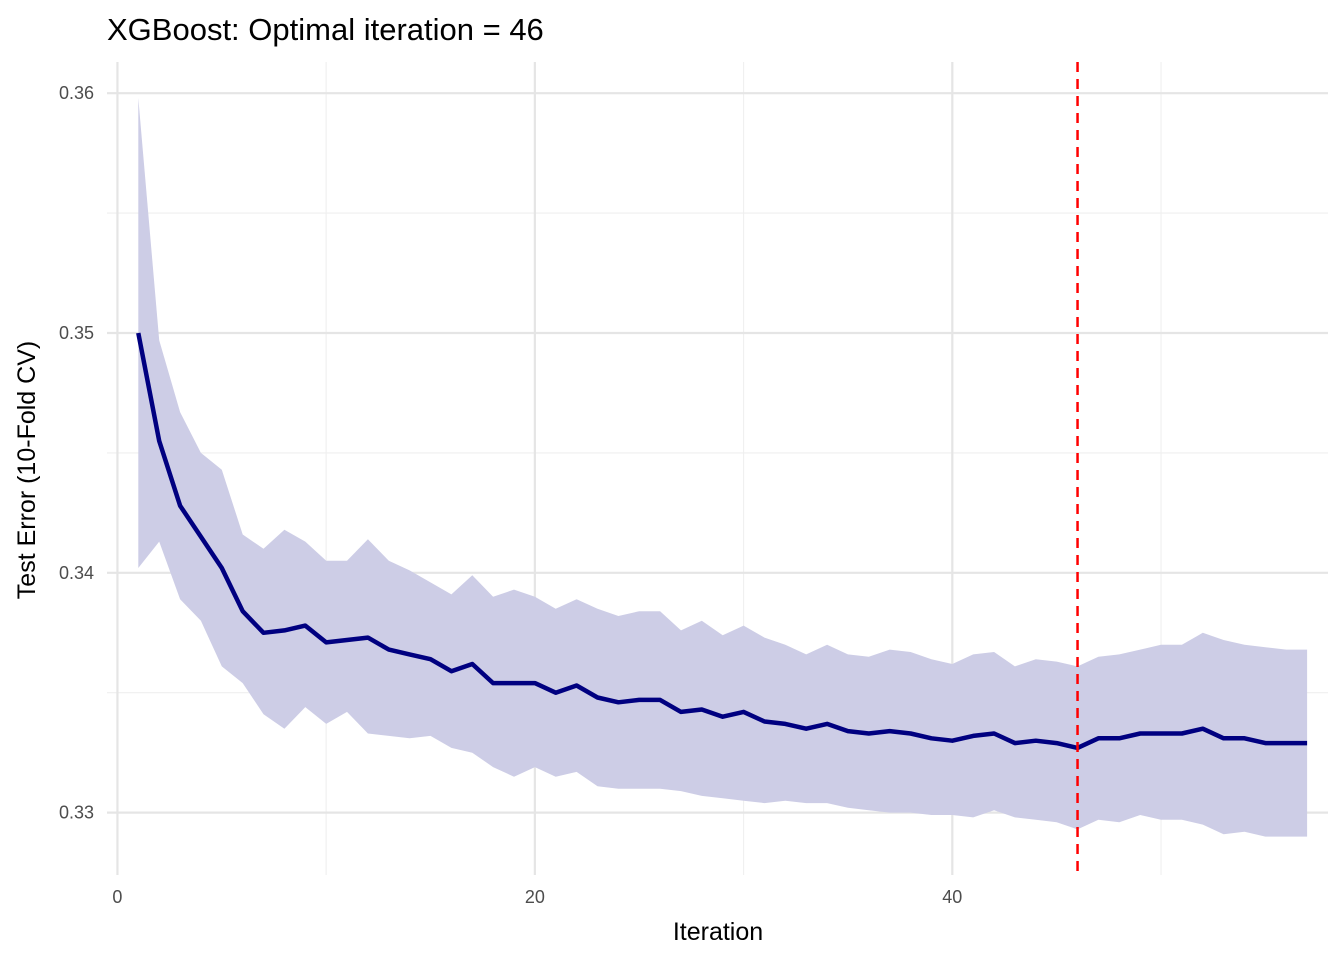  Describe the element at coordinates (76, 333) in the screenshot. I see `y-tick-label: 0.35` at that location.